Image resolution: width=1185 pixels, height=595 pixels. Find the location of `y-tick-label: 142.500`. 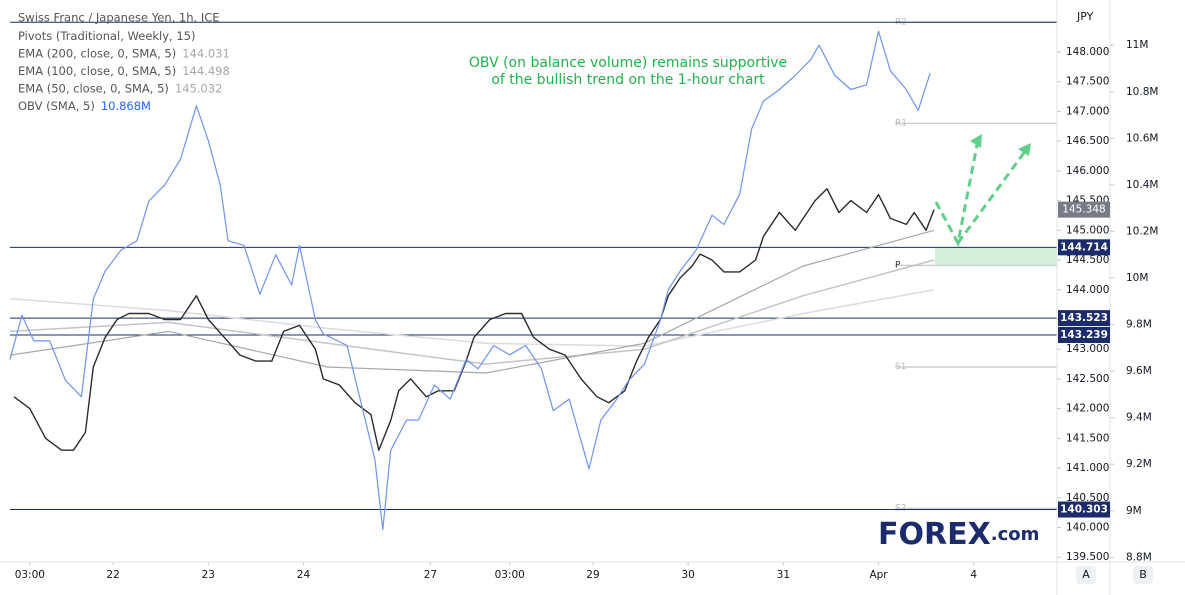

y-tick-label: 142.500 is located at coordinates (1087, 379).